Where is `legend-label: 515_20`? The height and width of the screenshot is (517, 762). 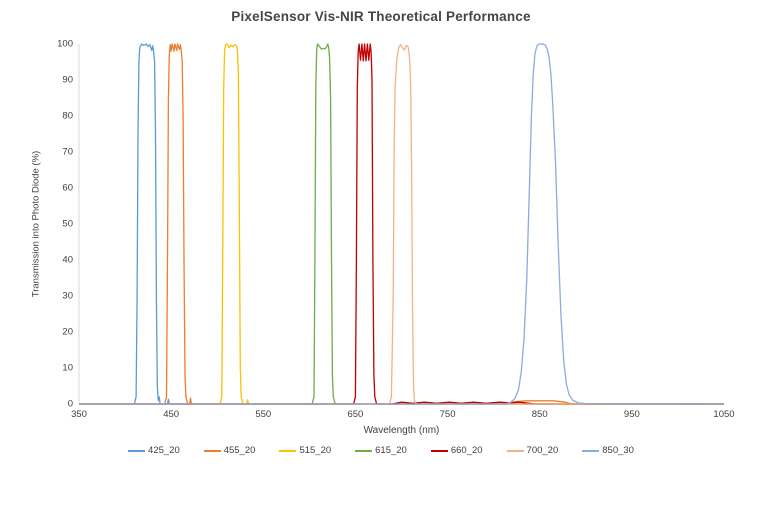 legend-label: 515_20 is located at coordinates (315, 450).